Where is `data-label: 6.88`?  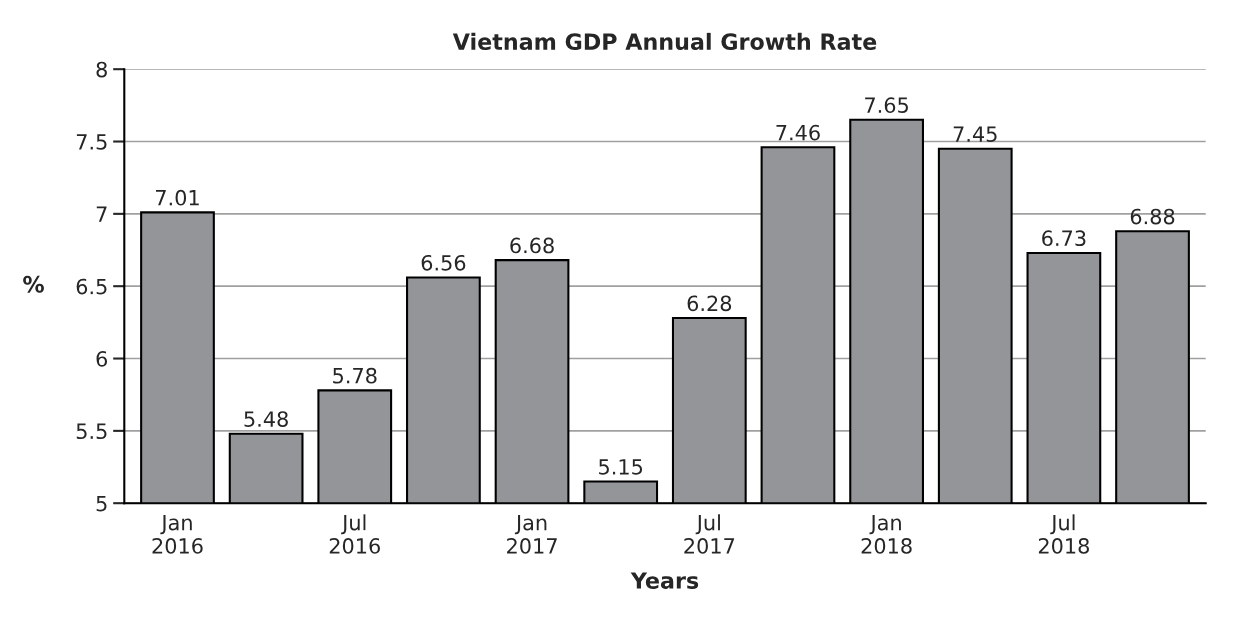 data-label: 6.88 is located at coordinates (1152, 216).